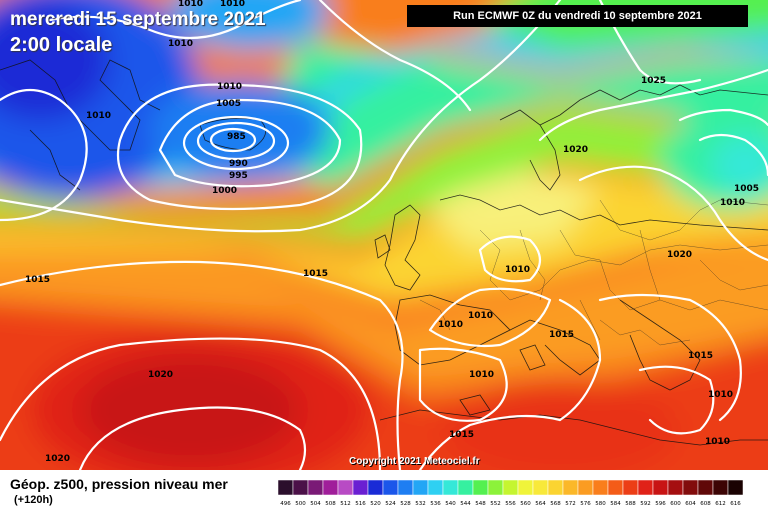  Describe the element at coordinates (236, 137) in the screenshot. I see `isobar-label: 985` at that location.